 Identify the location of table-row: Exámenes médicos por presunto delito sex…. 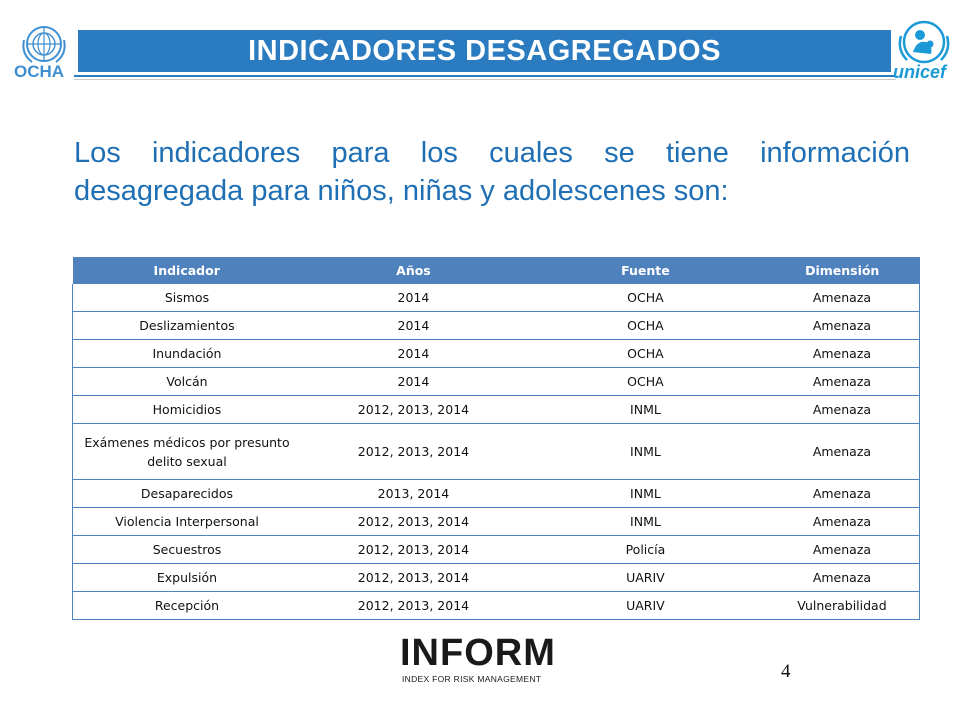
(495, 451).